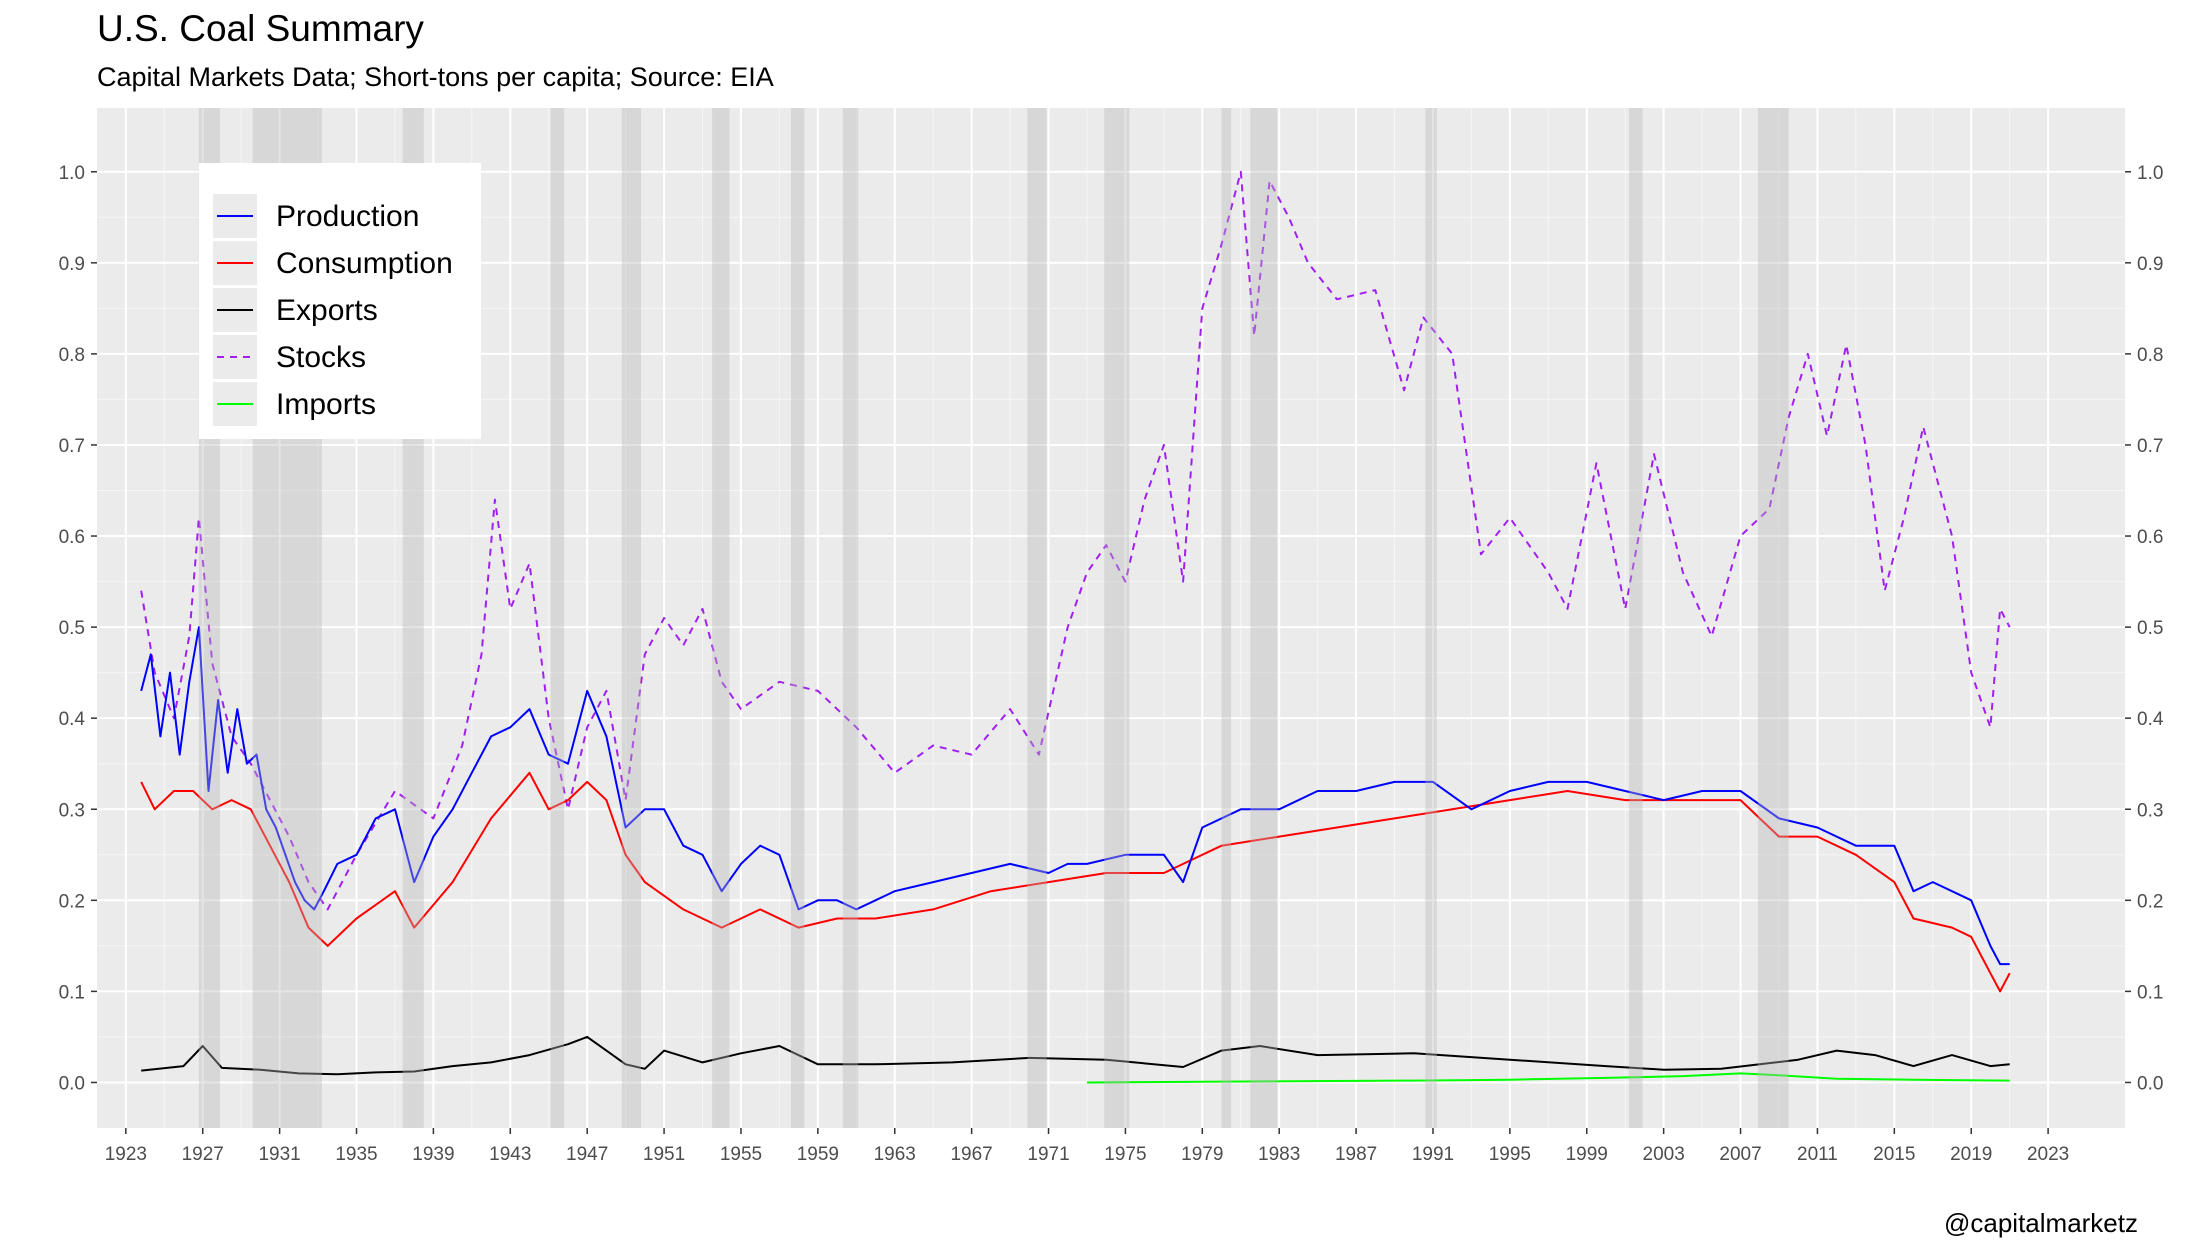 The width and height of the screenshot is (2208, 1248). What do you see at coordinates (72, 264) in the screenshot?
I see `y-tick-label-left: 0.9` at bounding box center [72, 264].